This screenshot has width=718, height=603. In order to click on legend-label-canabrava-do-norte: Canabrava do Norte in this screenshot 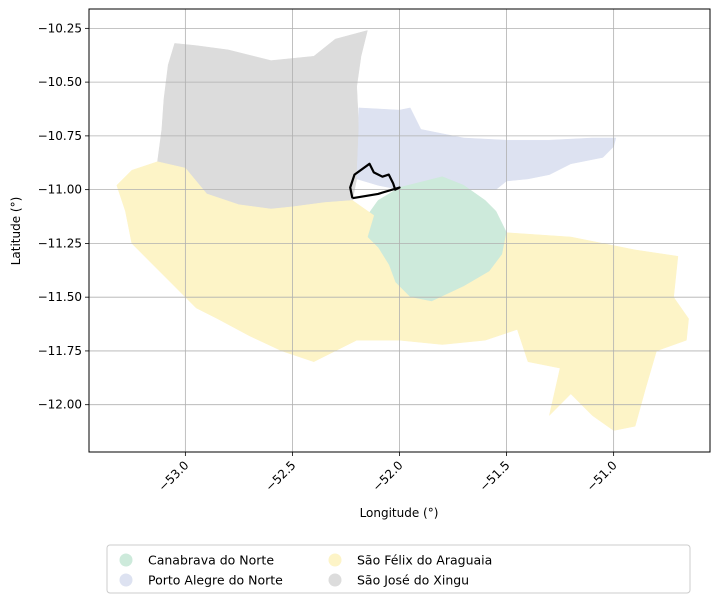, I will do `click(211, 560)`.